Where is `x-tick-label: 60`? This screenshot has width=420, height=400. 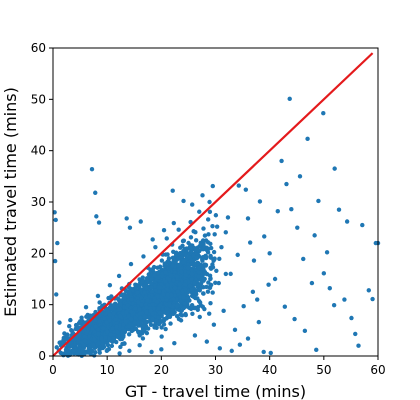 x-tick-label: 60 is located at coordinates (377, 370).